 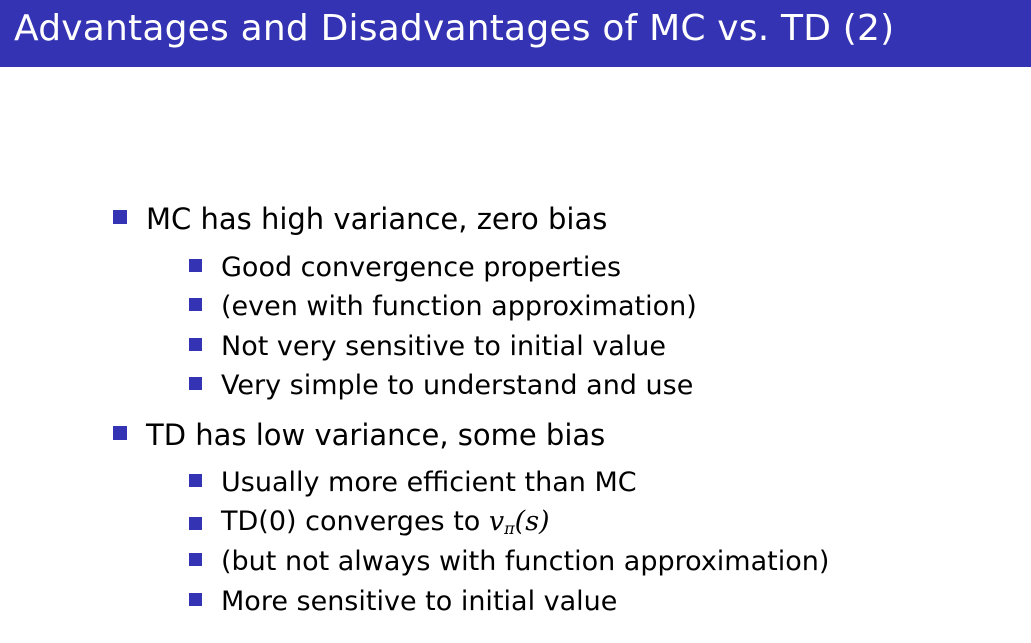 I want to click on mc-heading-item: MC has high variance, zero bias, so click(x=360, y=218).